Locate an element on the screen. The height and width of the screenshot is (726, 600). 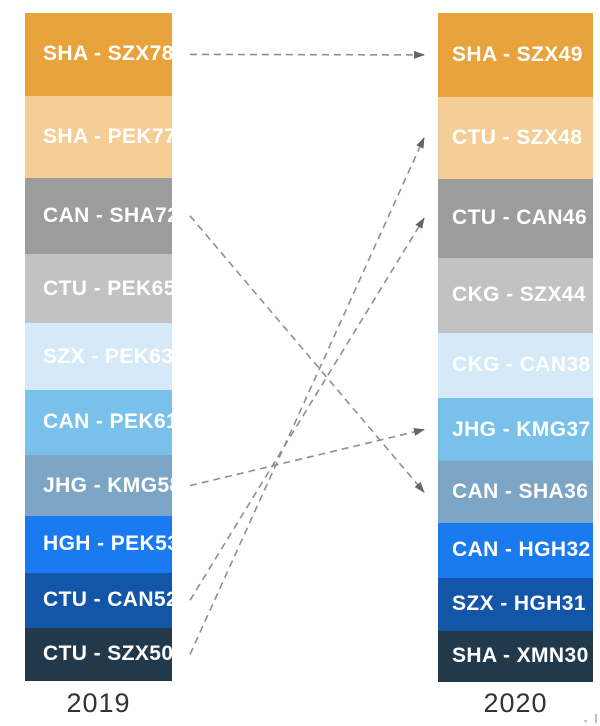
route-label: SZX - HGH is located at coordinates (507, 604).